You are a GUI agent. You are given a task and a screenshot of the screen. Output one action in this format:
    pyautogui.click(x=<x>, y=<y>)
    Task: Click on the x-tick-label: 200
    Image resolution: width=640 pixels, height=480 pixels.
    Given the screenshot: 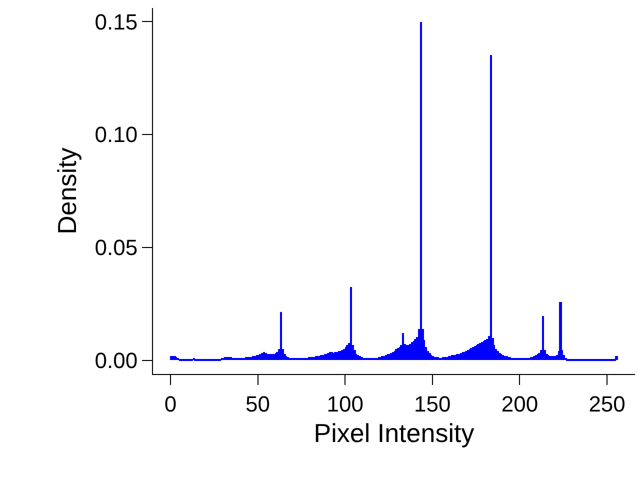 What is the action you would take?
    pyautogui.click(x=519, y=403)
    